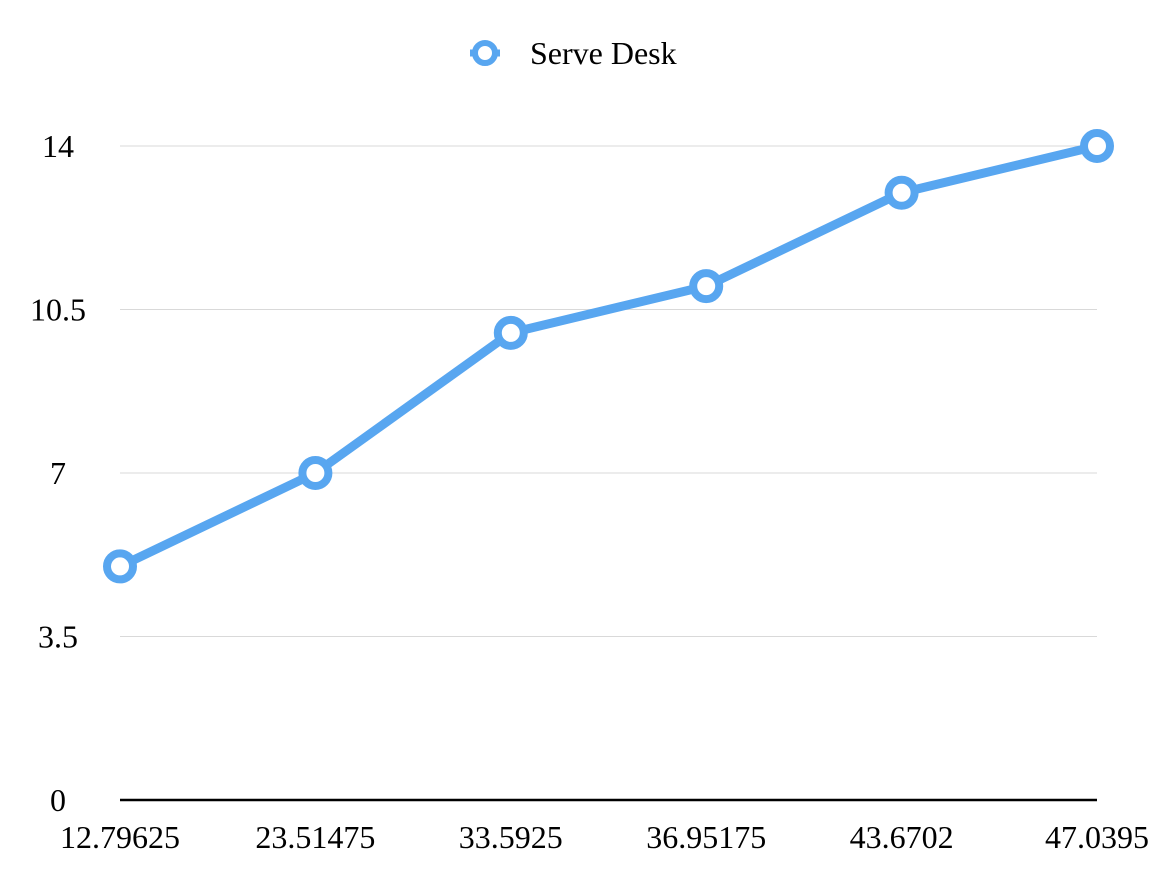  What do you see at coordinates (1097, 837) in the screenshot?
I see `x-tick-label: 47.0395` at bounding box center [1097, 837].